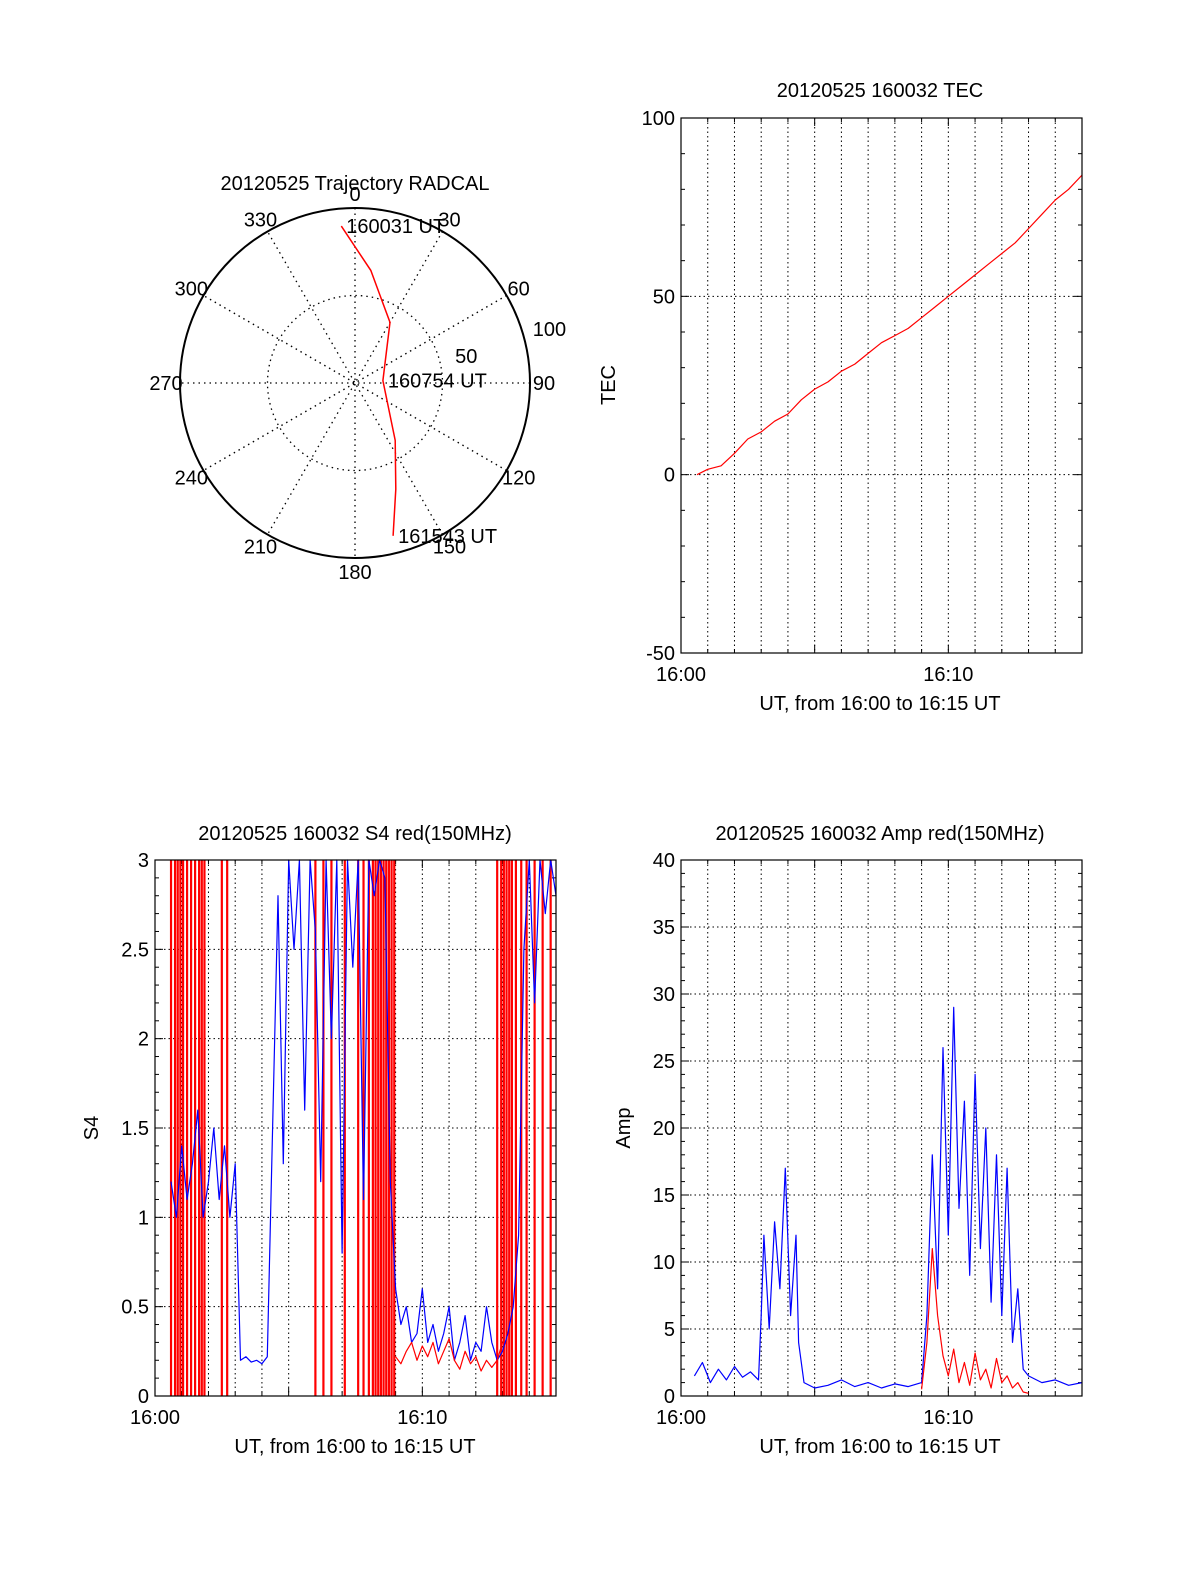 Image resolution: width=1200 pixels, height=1580 pixels. What do you see at coordinates (191, 290) in the screenshot?
I see `polar-angle-label: 300` at bounding box center [191, 290].